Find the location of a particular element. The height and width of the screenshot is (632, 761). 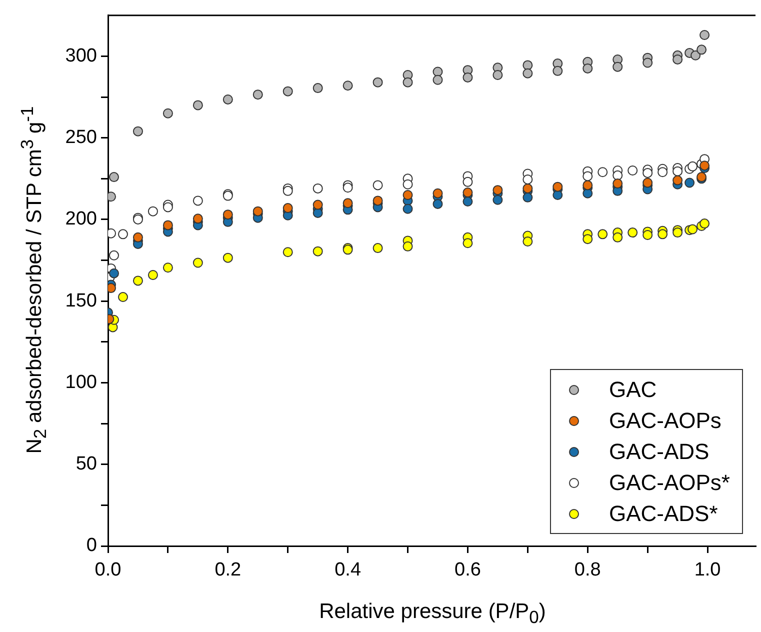

y-tick-label: 50 is located at coordinates (86, 464).